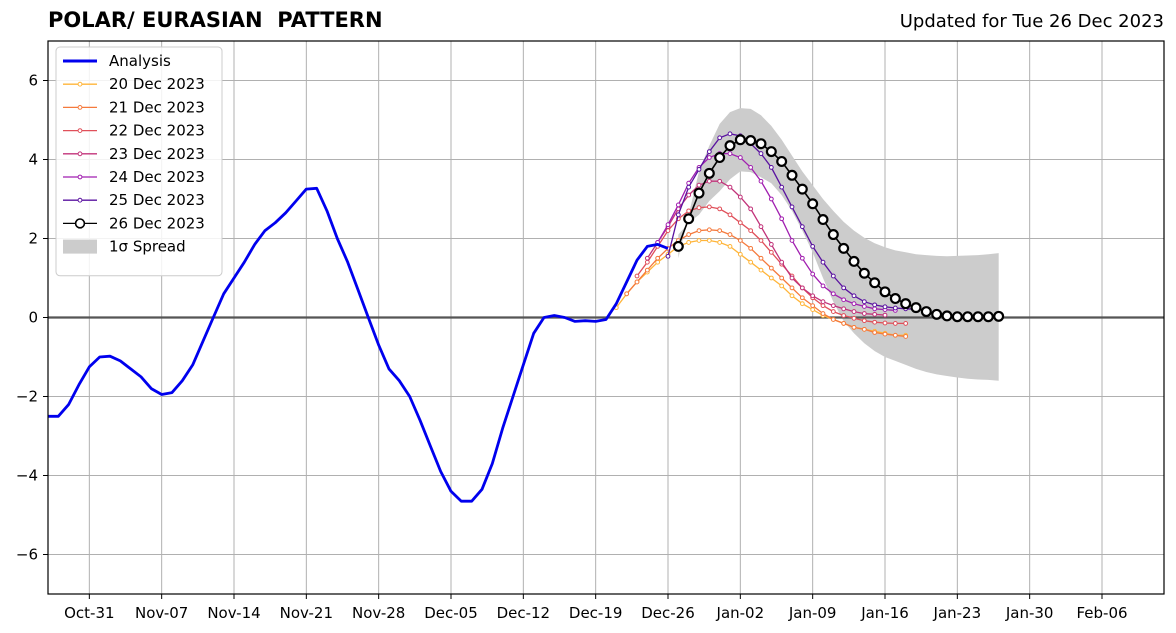 This screenshot has height=633, width=1176. Describe the element at coordinates (140, 61) in the screenshot. I see `legend-label: Analysis` at that location.